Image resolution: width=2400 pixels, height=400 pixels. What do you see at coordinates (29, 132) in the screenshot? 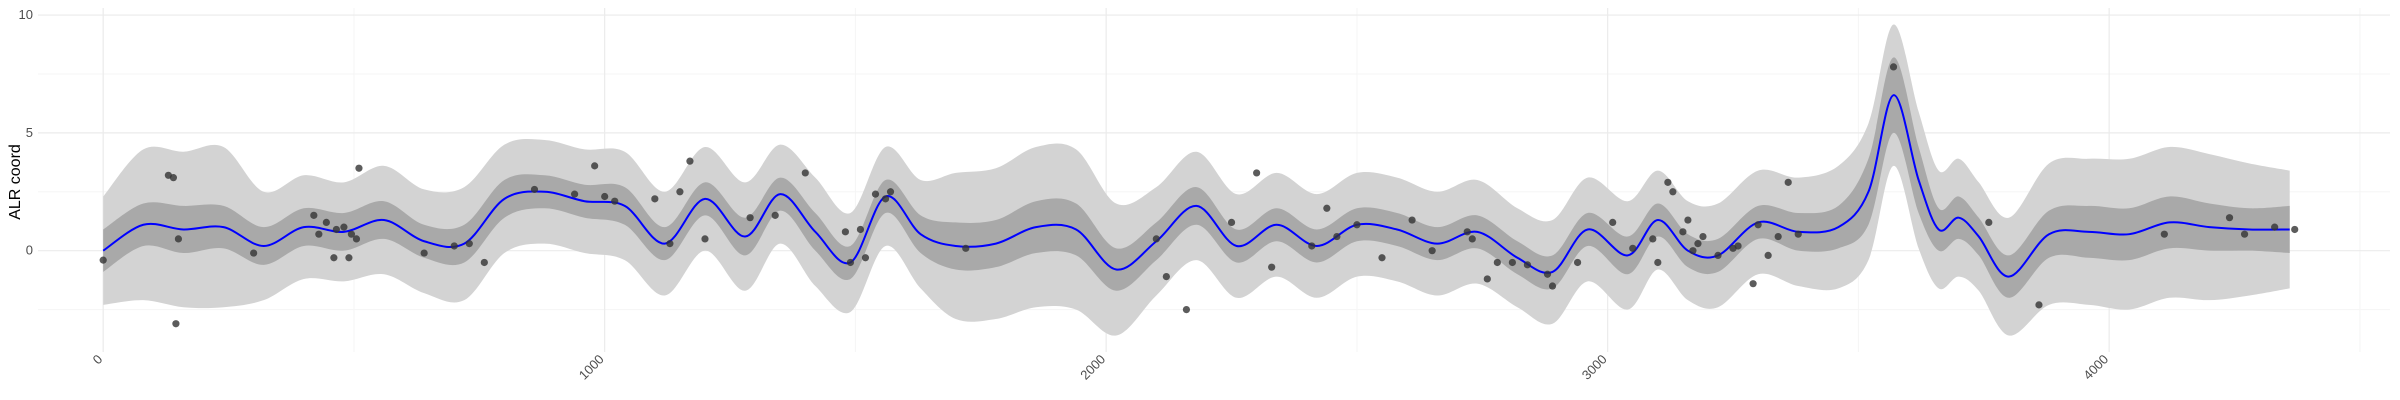
I see `y-tick-label: 5` at bounding box center [29, 132].